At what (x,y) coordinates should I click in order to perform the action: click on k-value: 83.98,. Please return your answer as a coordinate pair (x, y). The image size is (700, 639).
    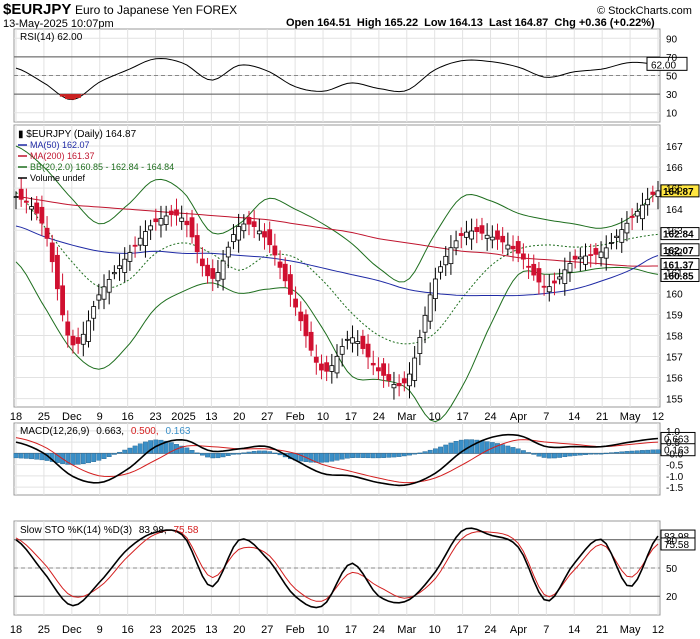
    Looking at the image, I should click on (153, 530).